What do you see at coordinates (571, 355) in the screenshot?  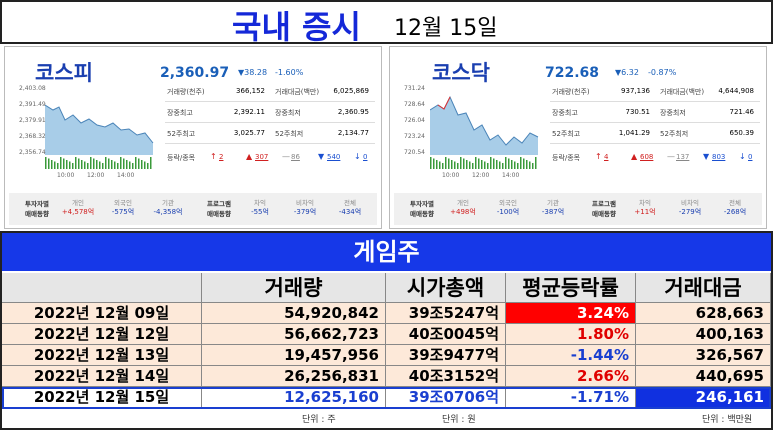 I see `table-cell: -1.44%` at bounding box center [571, 355].